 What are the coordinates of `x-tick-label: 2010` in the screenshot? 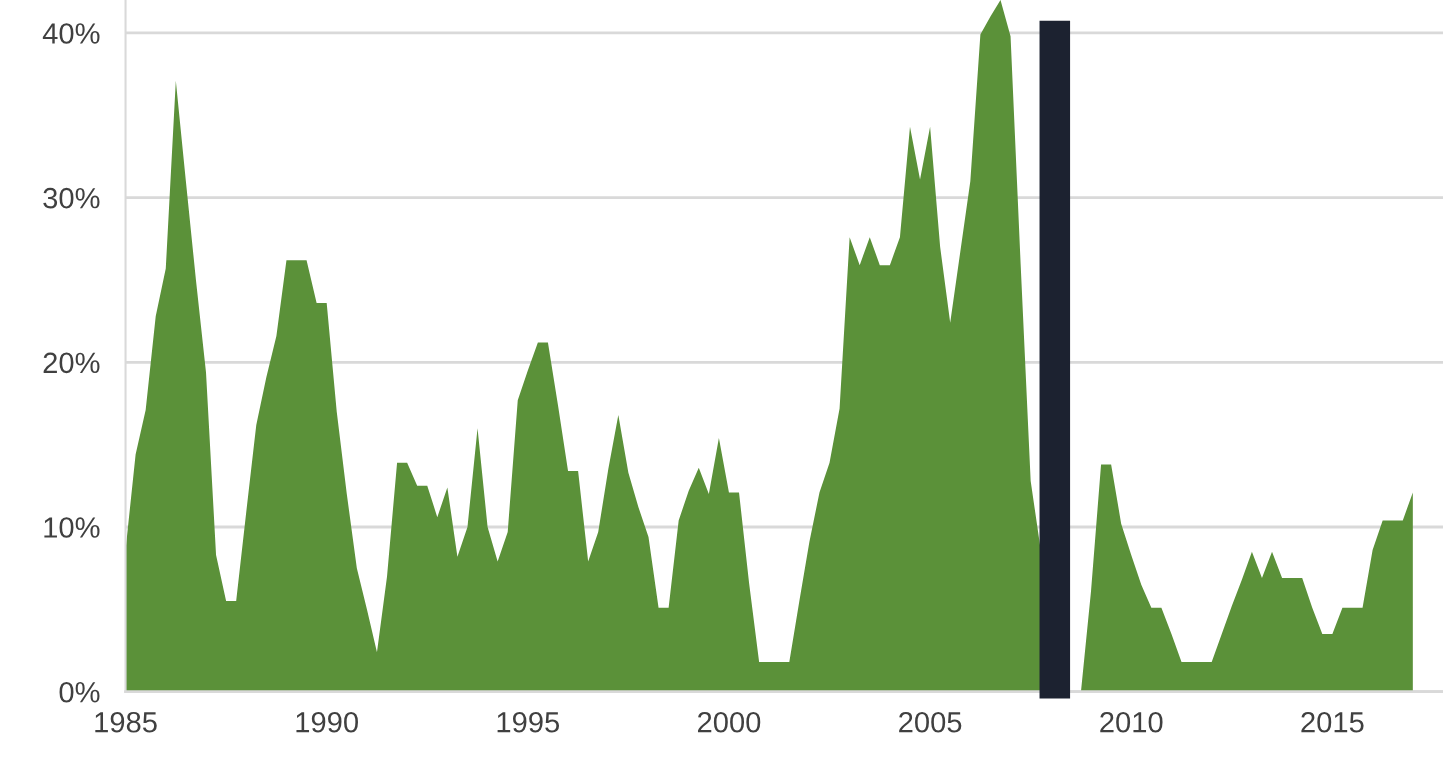 It's located at (1131, 722).